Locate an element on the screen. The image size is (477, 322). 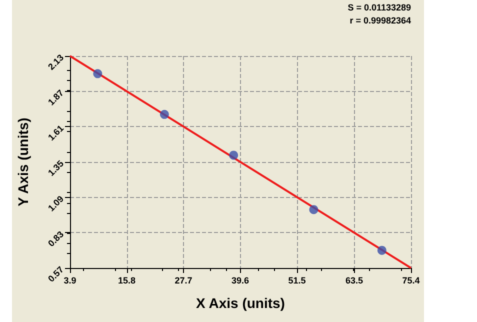
x-axis-title: X Axis (units) is located at coordinates (240, 303).